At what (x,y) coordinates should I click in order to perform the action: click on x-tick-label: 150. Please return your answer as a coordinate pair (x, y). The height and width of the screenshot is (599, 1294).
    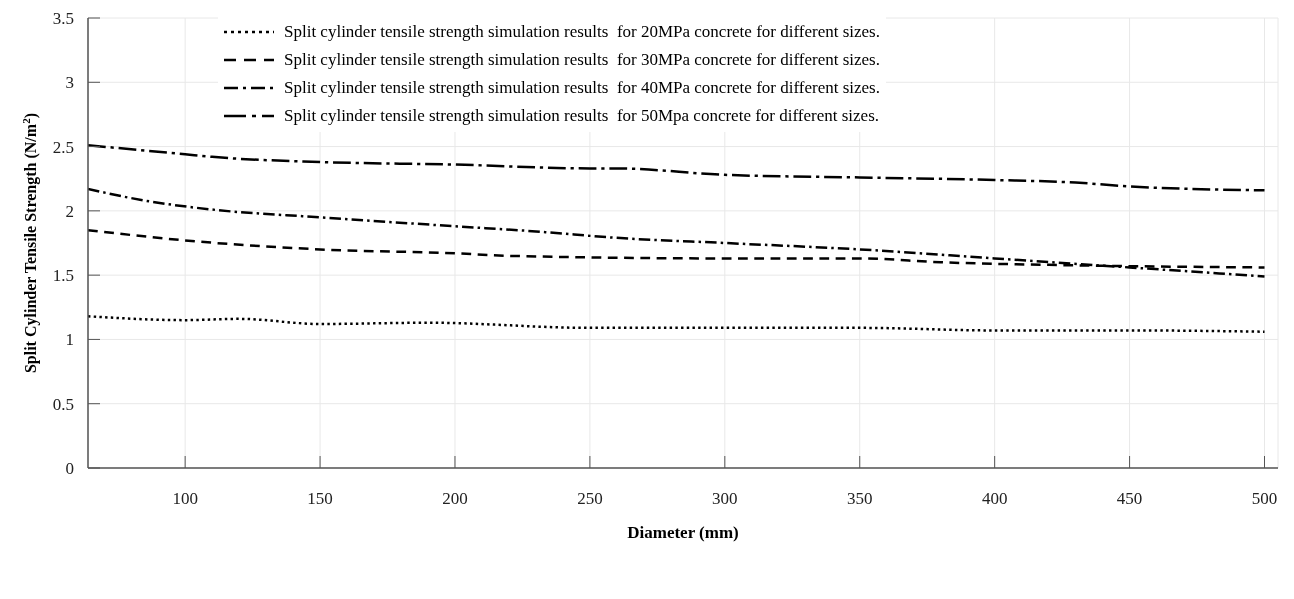
    Looking at the image, I should click on (320, 499).